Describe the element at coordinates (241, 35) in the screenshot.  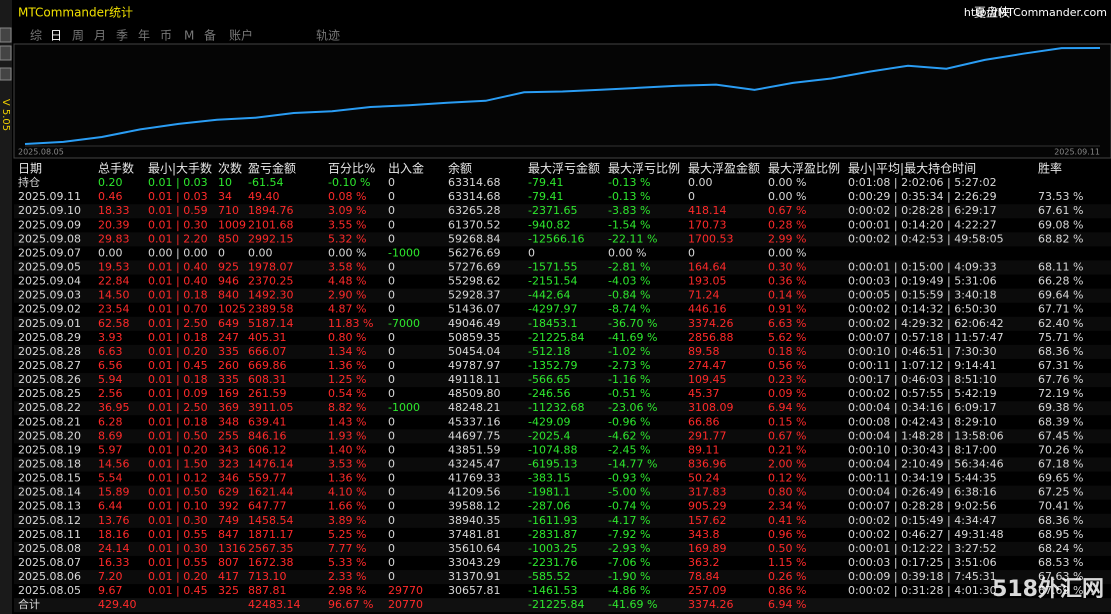
I see `tab: 账户` at that location.